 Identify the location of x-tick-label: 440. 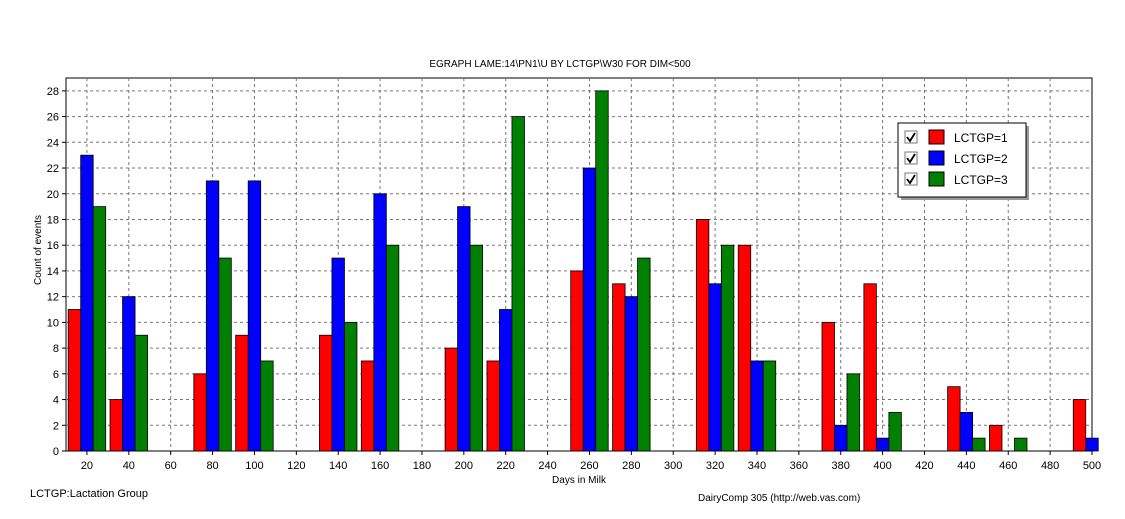
(966, 466).